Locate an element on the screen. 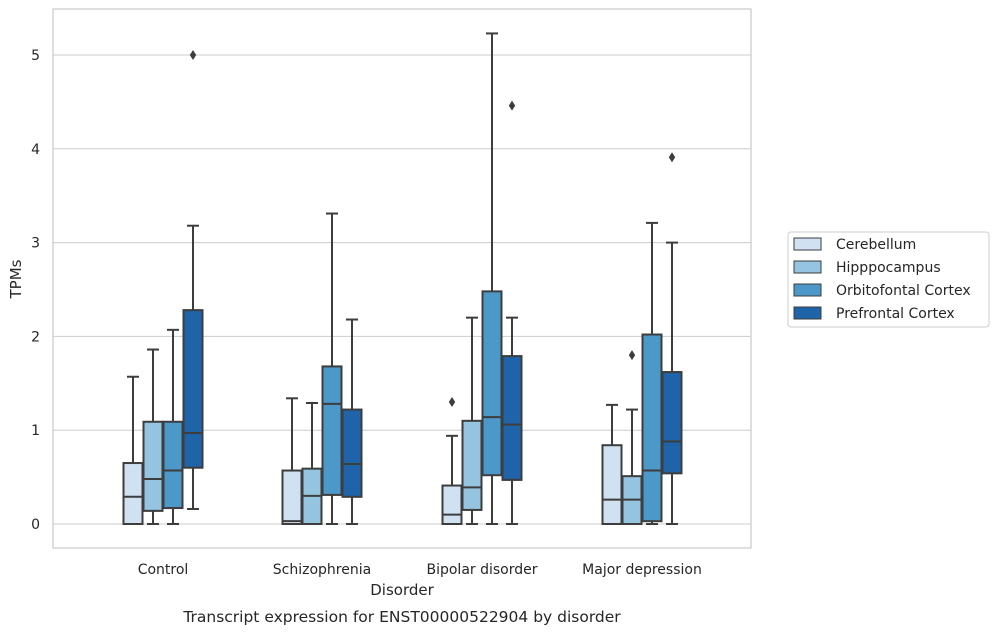 The width and height of the screenshot is (999, 634). y-axis-label: TPMs is located at coordinates (16, 279).